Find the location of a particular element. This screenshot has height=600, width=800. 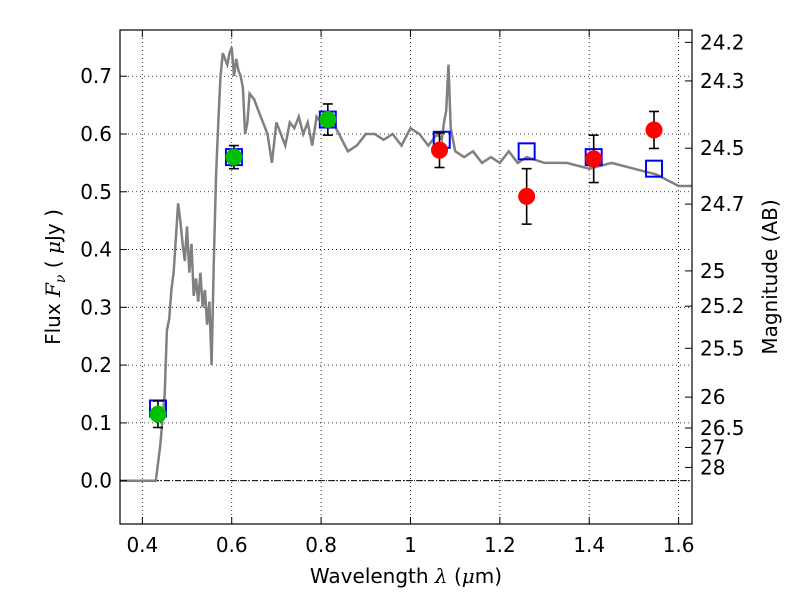

y-axis-label: Flux Fν ( μJy ) is located at coordinates (55, 277).